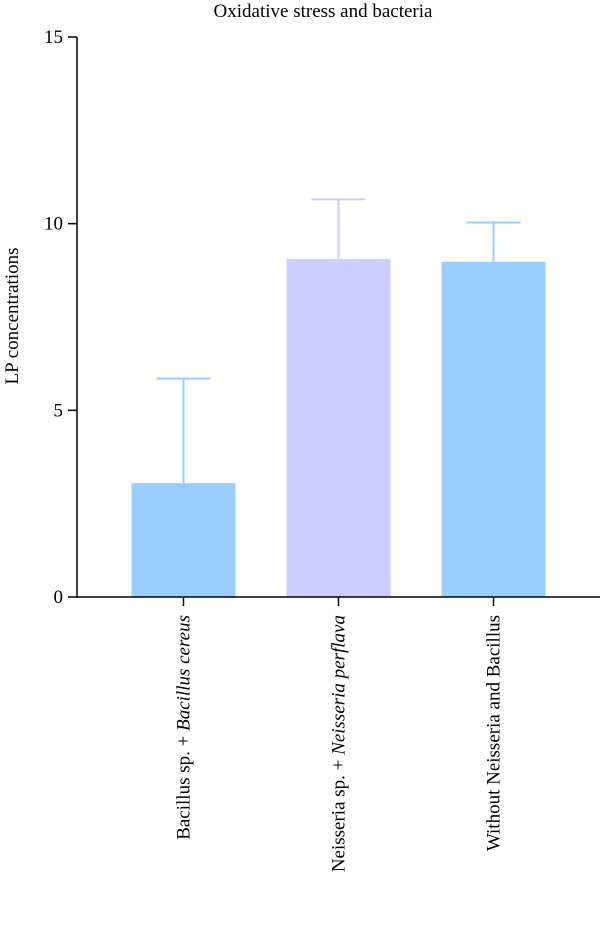 Image resolution: width=600 pixels, height=947 pixels. Describe the element at coordinates (12, 315) in the screenshot. I see `y-axis-title: LP concentrations` at that location.